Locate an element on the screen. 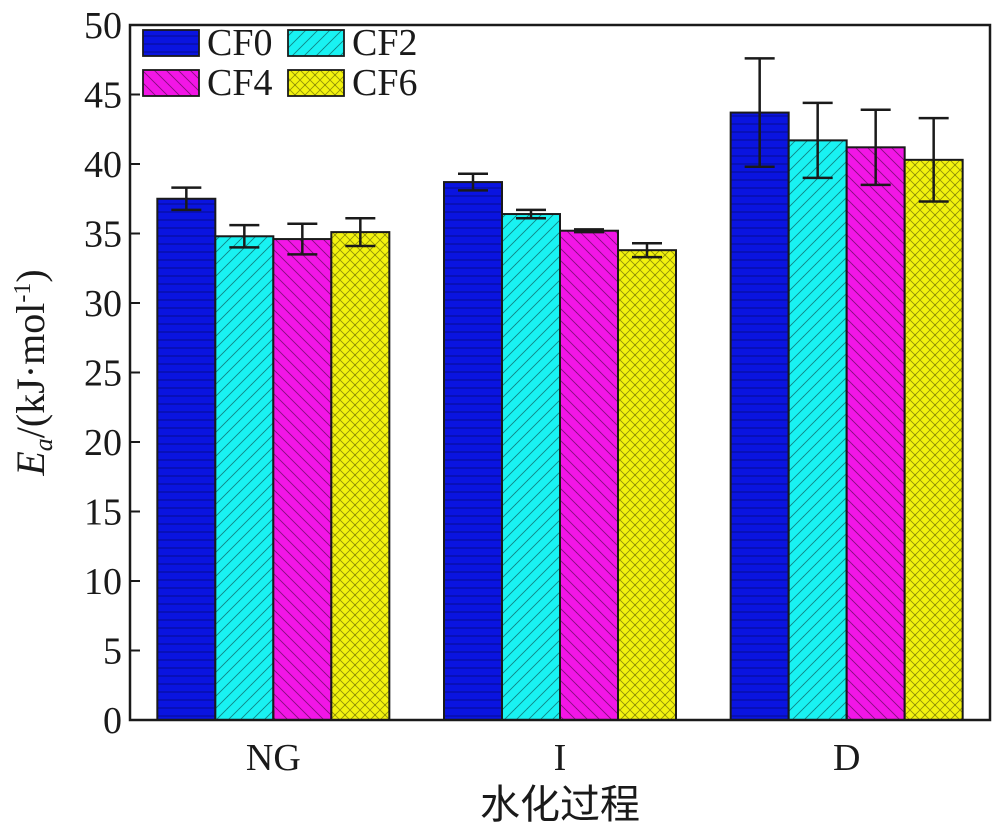 The height and width of the screenshot is (833, 1000). legend-item-CF4: CF4 is located at coordinates (207, 83).